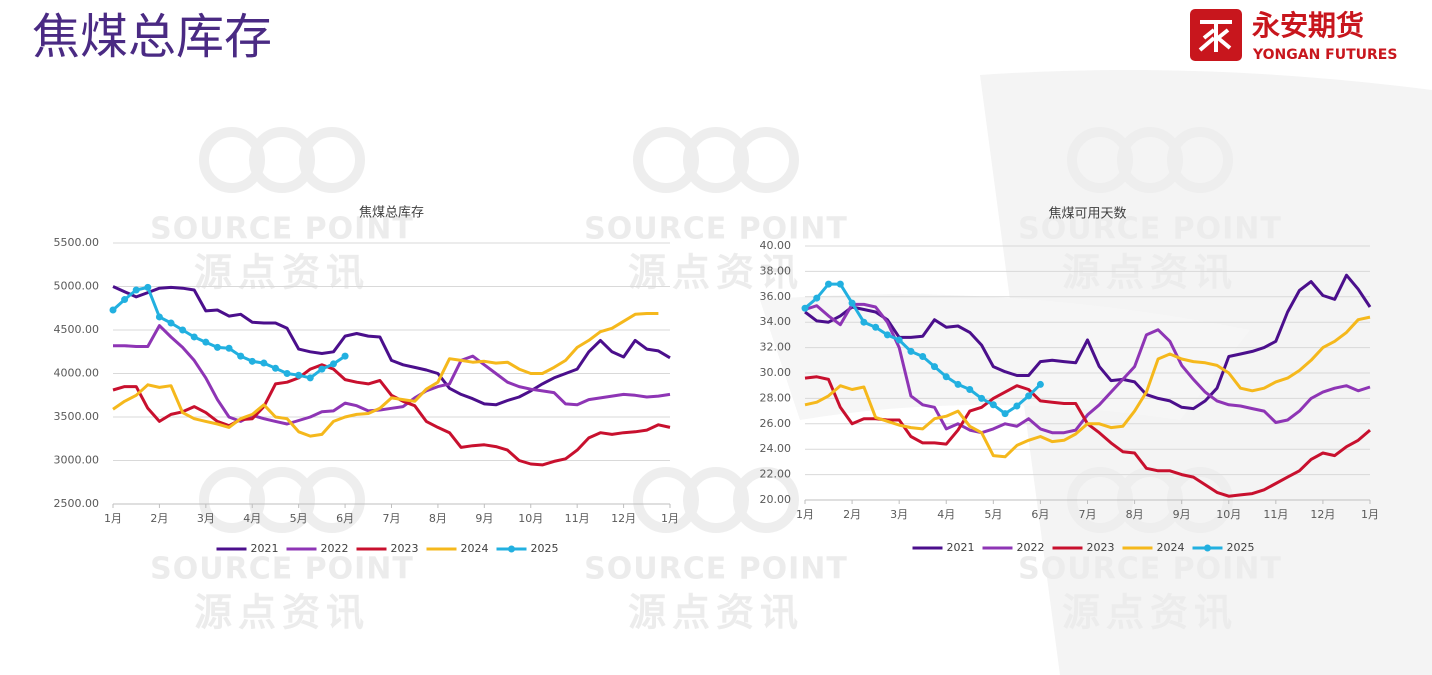 This screenshot has width=1432, height=675. Describe the element at coordinates (484, 518) in the screenshot. I see `x-tick-label: 9月` at that location.